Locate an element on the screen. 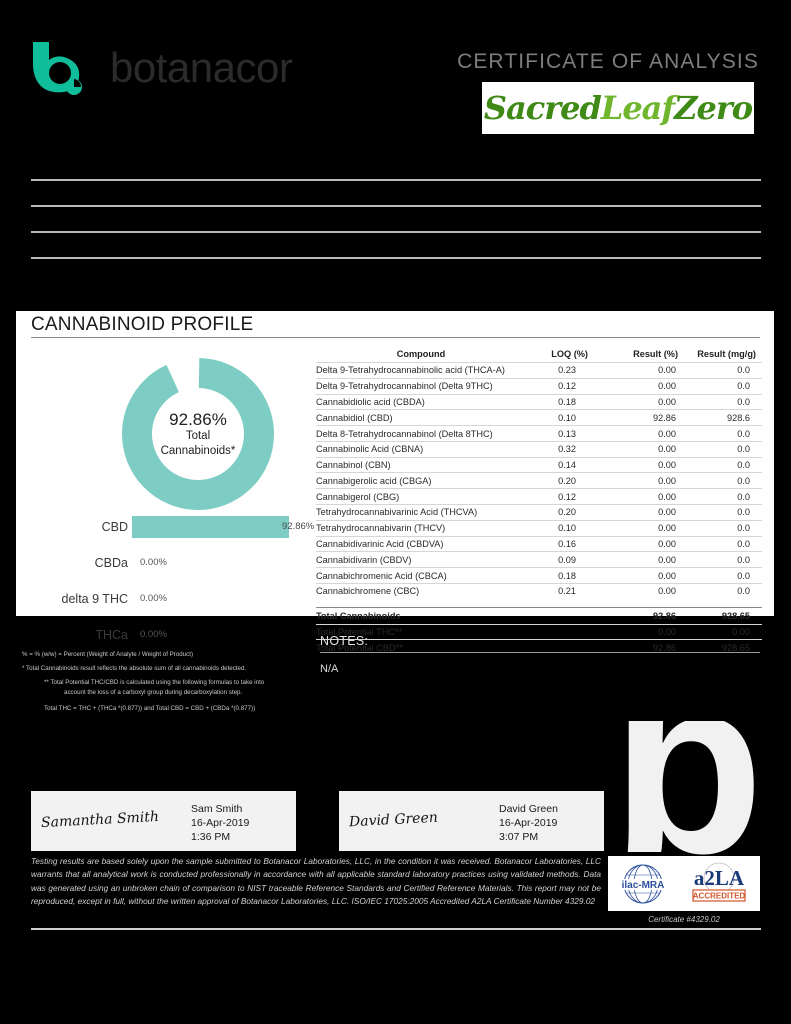 The image size is (791, 1024). svg-text: ilac-MRA is located at coordinates (642, 885).